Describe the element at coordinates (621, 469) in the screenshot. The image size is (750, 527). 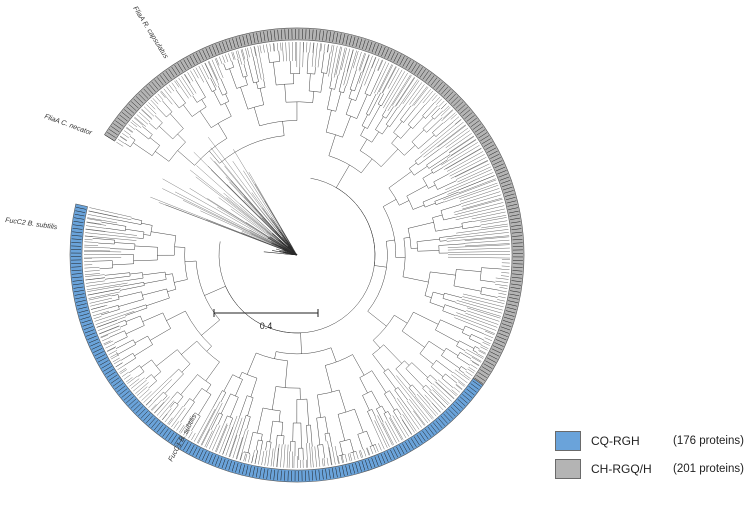
I see `legend-label: CH-RGQ/H` at that location.